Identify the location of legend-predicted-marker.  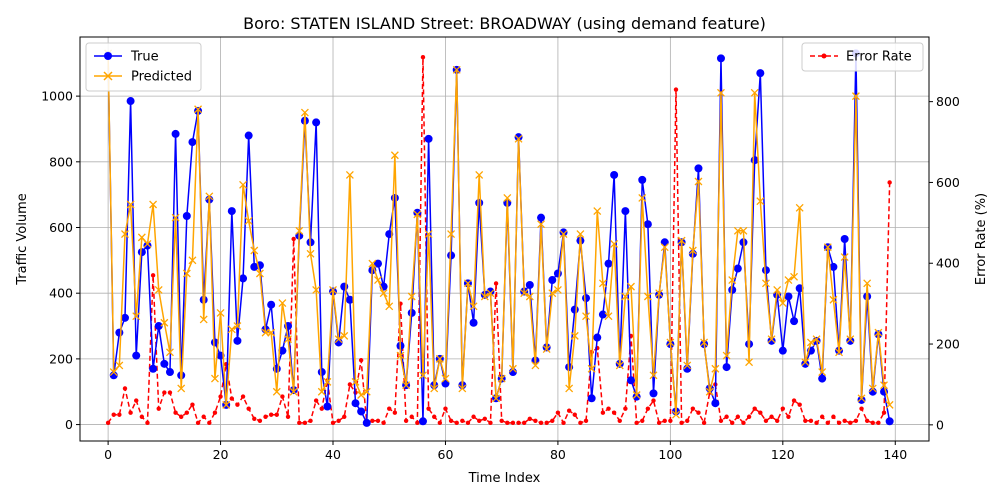
(108, 76).